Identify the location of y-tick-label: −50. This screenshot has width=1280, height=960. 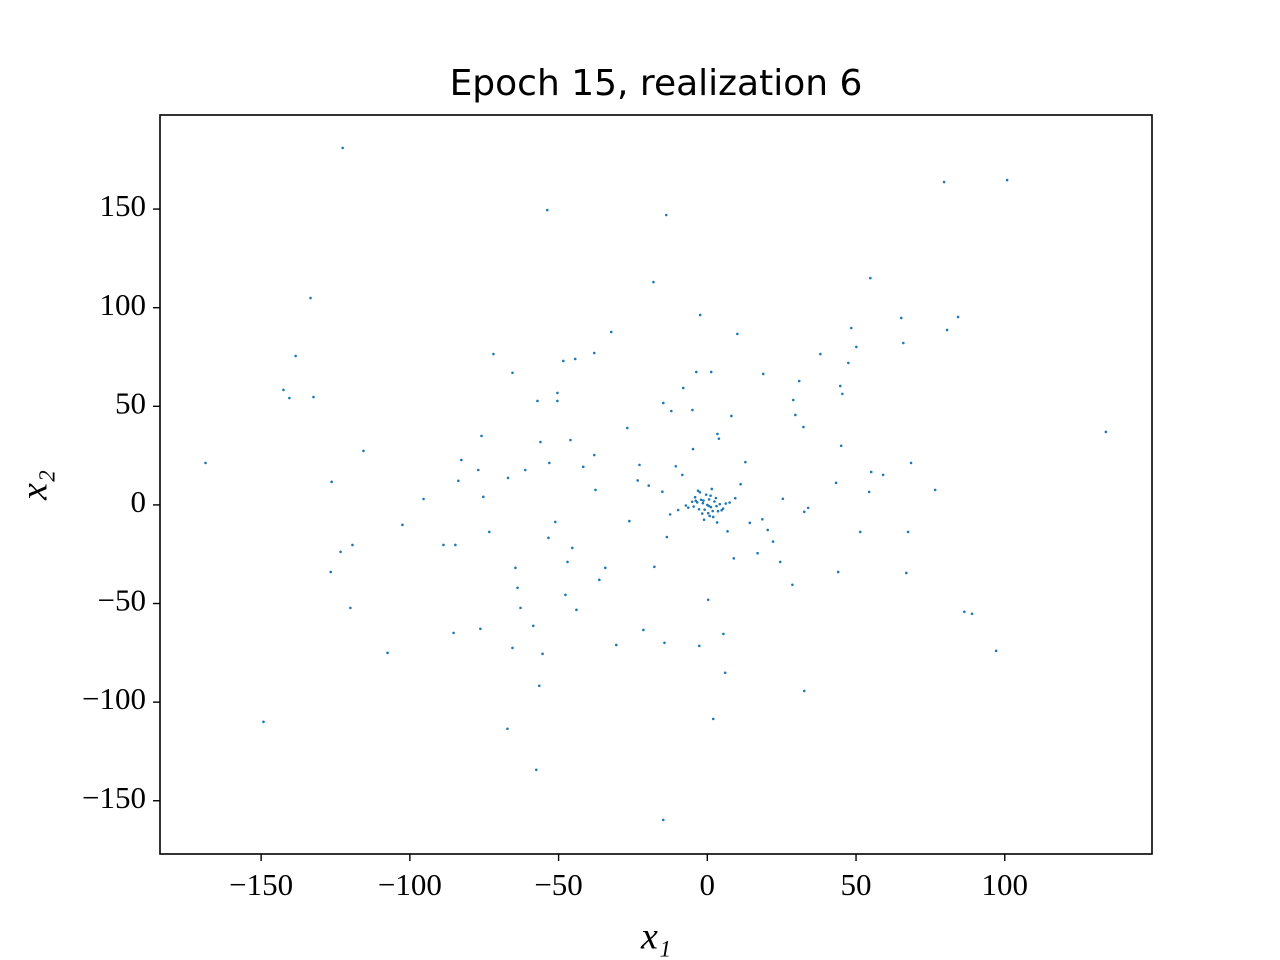
(122, 600).